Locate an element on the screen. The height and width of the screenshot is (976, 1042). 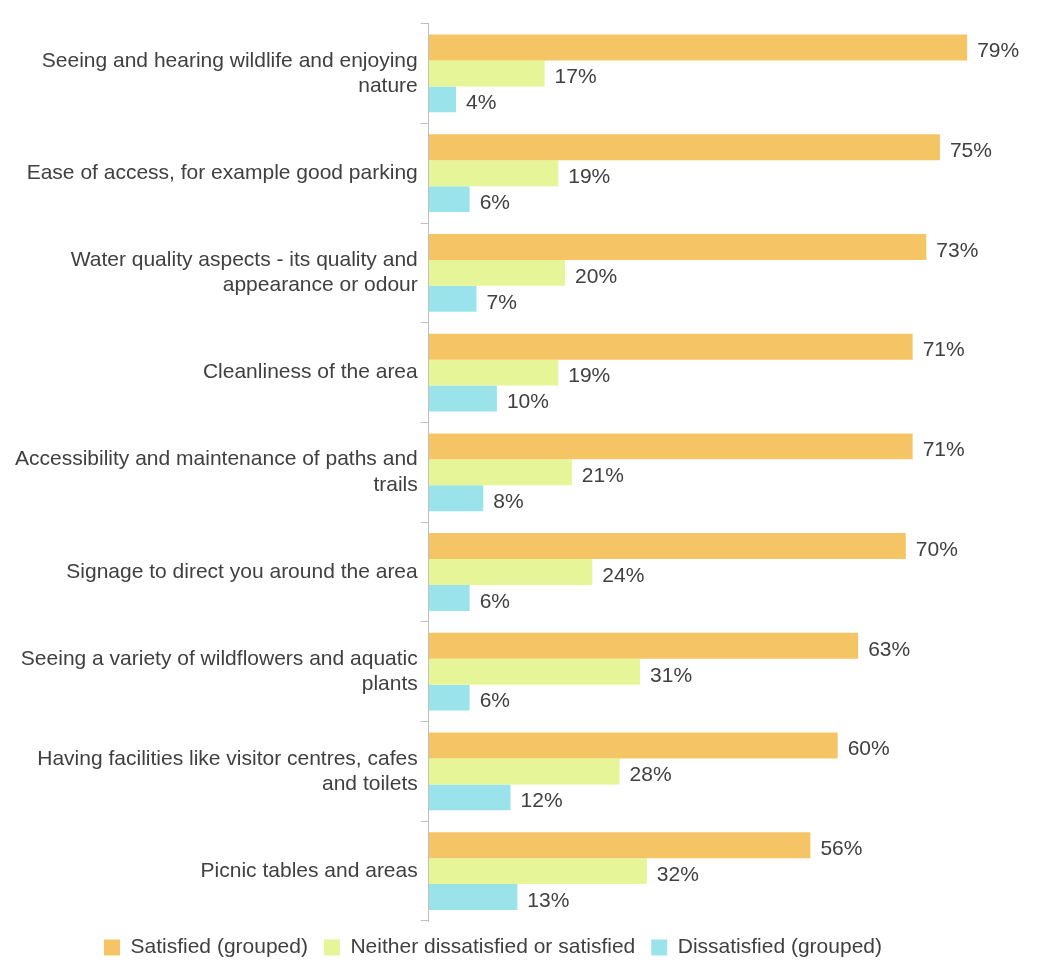
data-label: 32% is located at coordinates (677, 873).